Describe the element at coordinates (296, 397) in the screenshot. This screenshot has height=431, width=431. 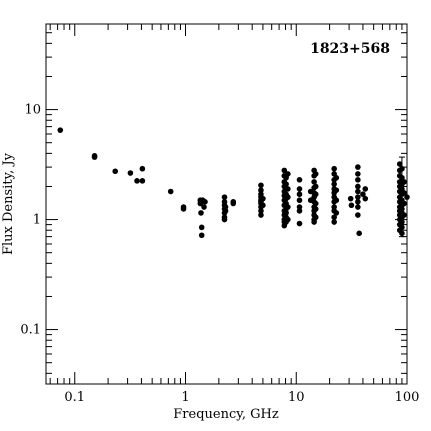
I see `x-tick-label: 10` at that location.